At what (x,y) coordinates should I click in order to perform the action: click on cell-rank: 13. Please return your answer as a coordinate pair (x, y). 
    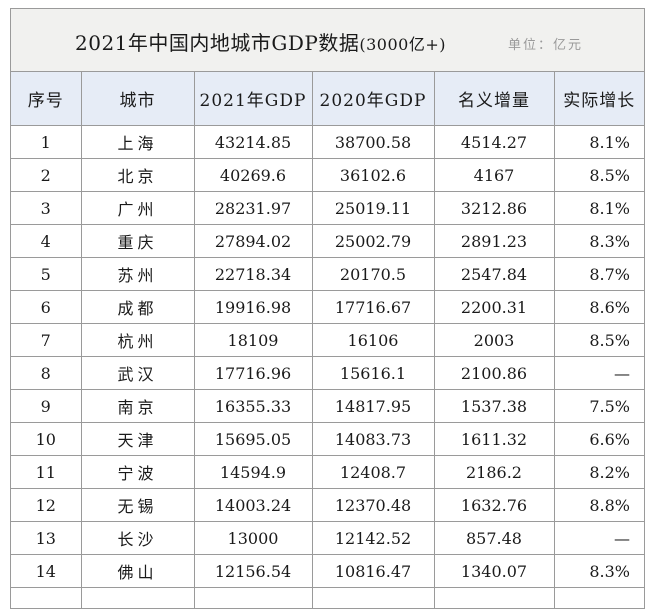
    Looking at the image, I should click on (46, 538).